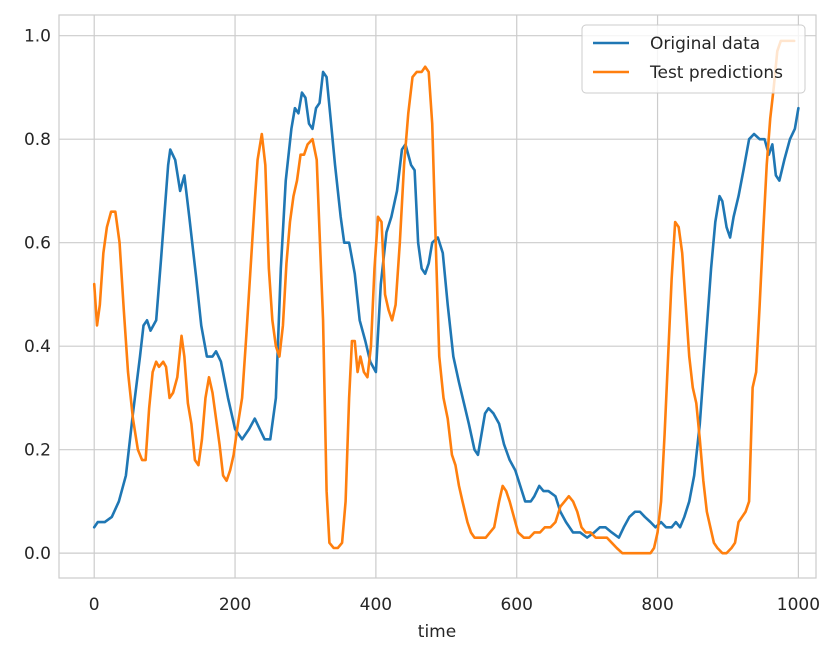 This screenshot has height=656, width=831. What do you see at coordinates (516, 605) in the screenshot?
I see `x-tick-label: 600` at bounding box center [516, 605].